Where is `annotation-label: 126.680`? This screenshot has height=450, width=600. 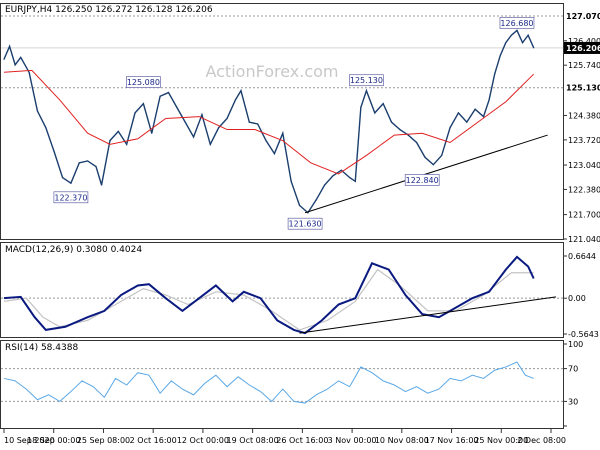 annotation-label: 126.680 is located at coordinates (516, 23).